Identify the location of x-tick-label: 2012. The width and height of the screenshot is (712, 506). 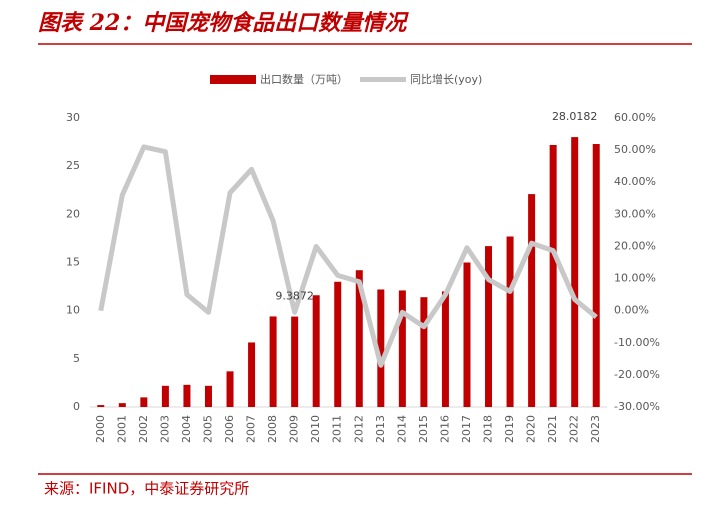
(358, 429).